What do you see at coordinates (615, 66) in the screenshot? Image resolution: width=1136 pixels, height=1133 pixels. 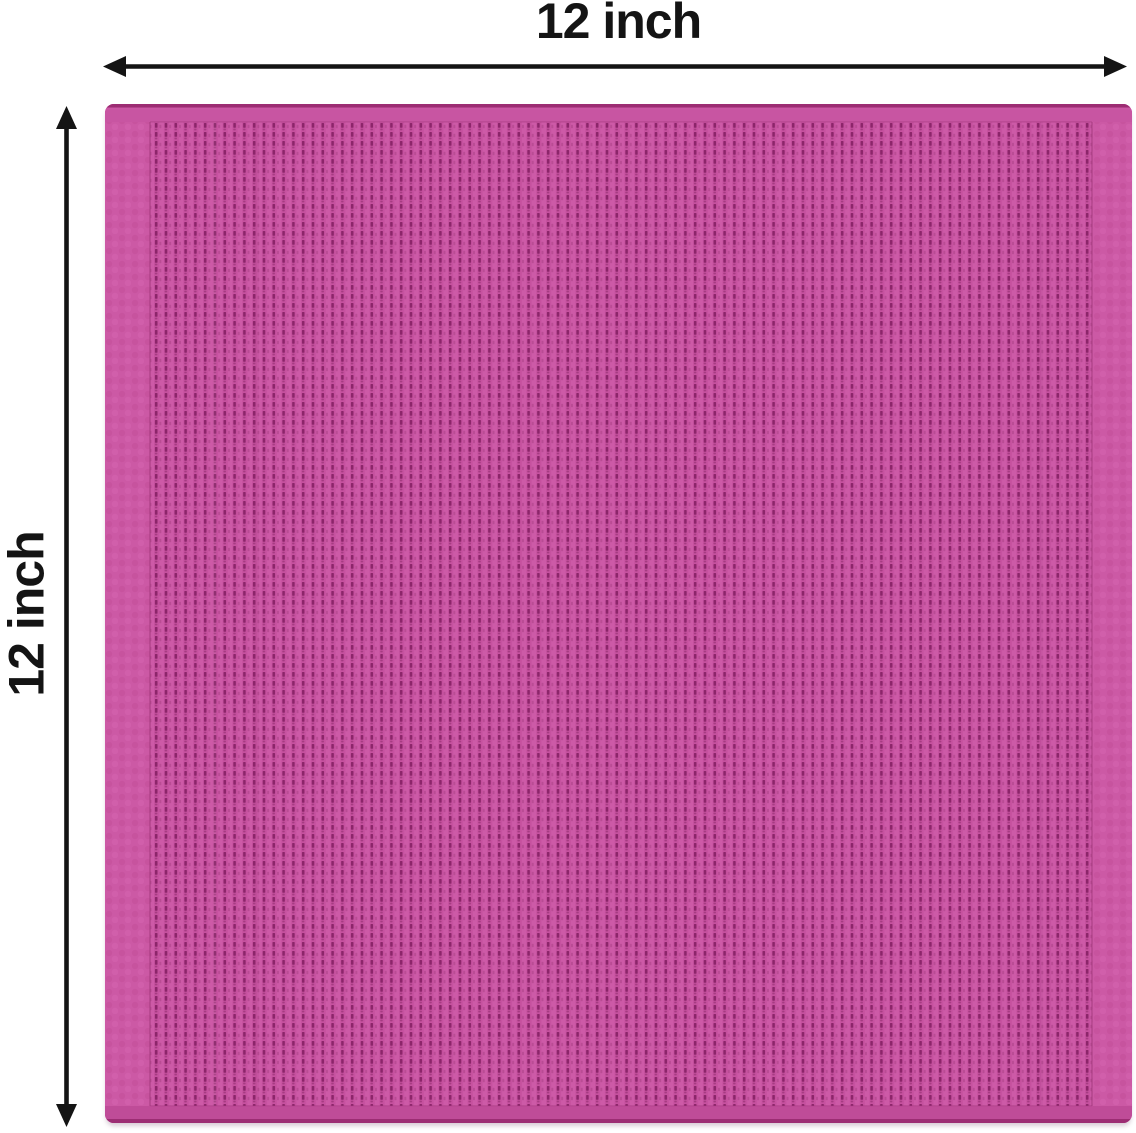 I see `width-dimension-arrow-icon` at bounding box center [615, 66].